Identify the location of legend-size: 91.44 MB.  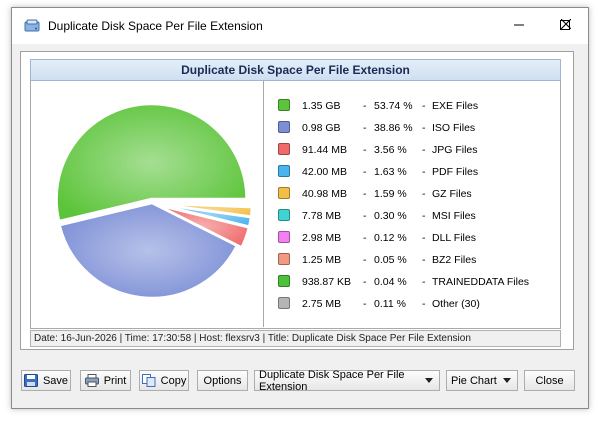
(324, 150).